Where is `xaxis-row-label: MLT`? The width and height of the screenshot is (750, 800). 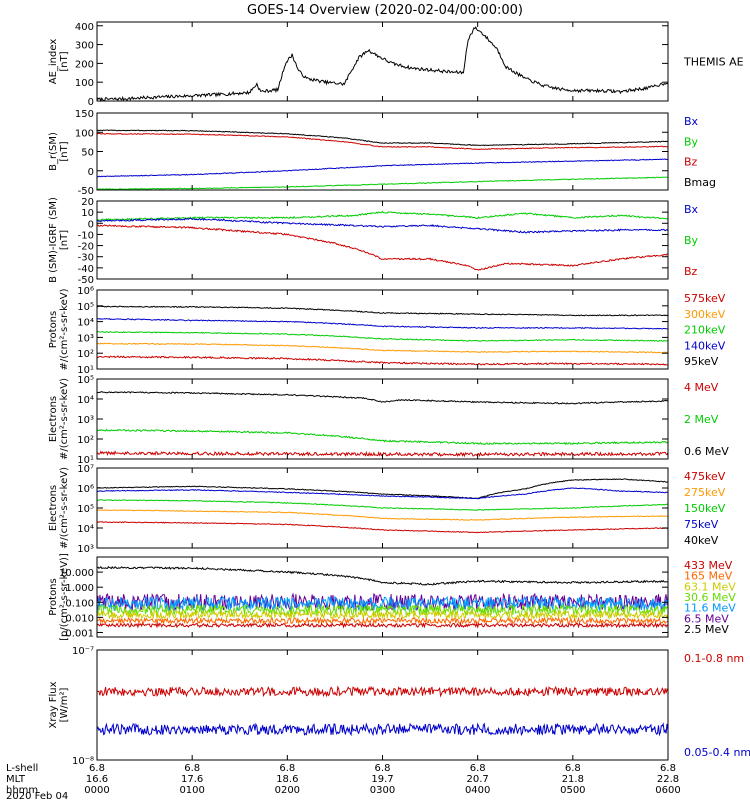 xaxis-row-label: MLT is located at coordinates (16, 779).